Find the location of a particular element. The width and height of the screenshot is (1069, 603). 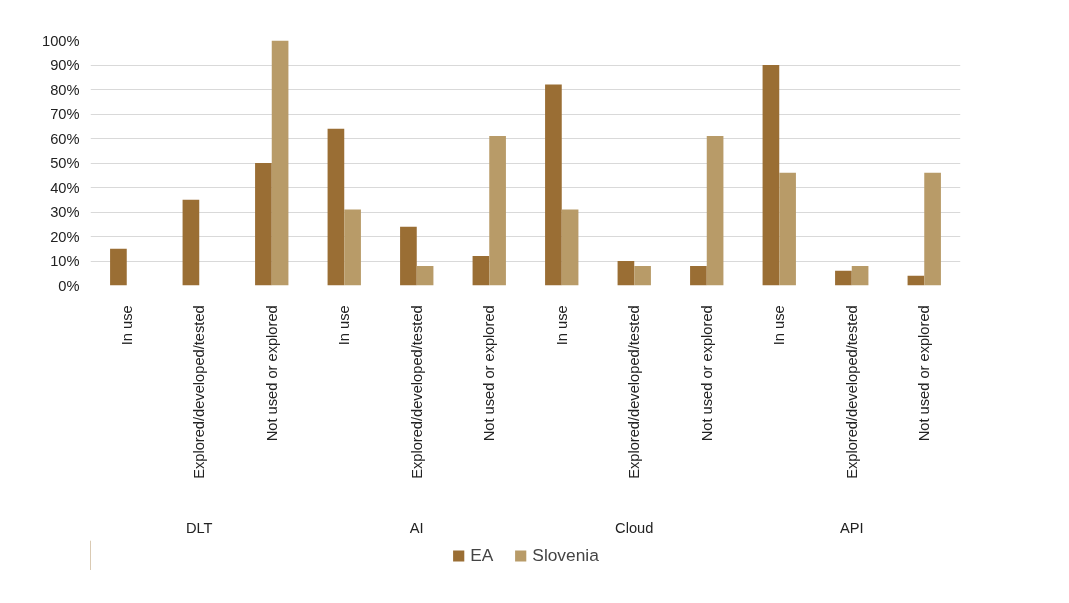

y-tick-label: 100% is located at coordinates (61, 40).